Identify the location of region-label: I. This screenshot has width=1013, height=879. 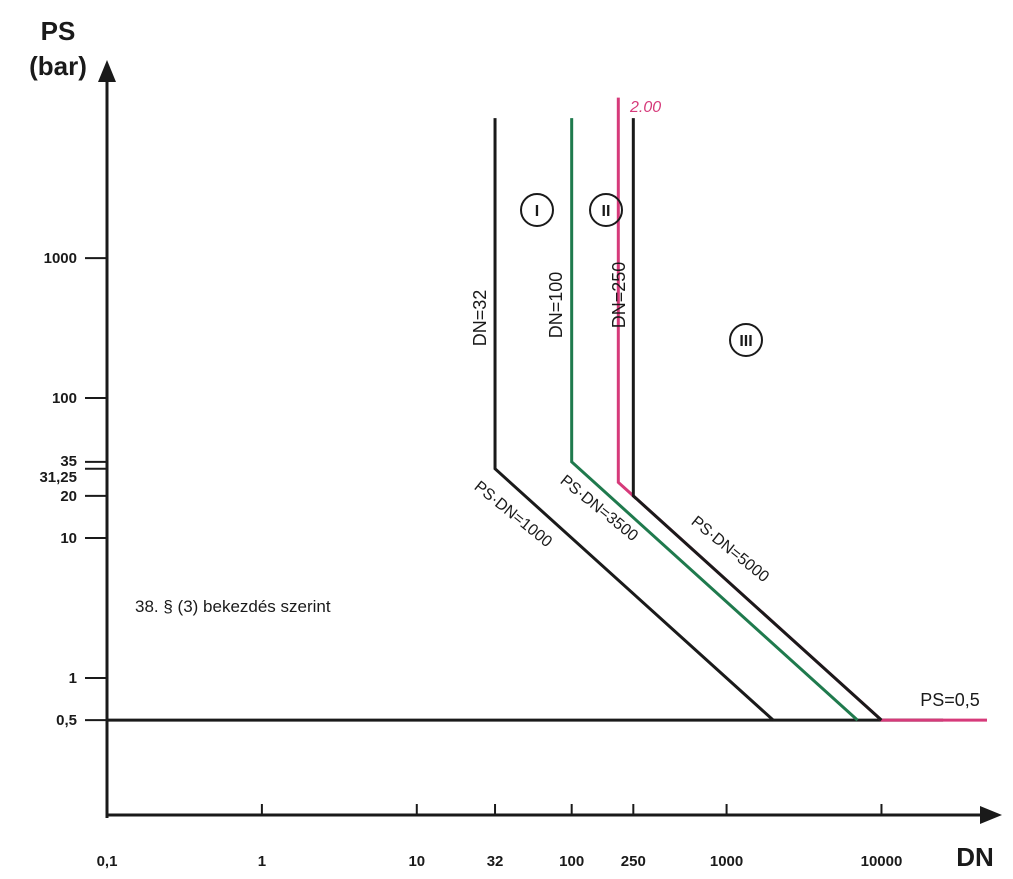
(537, 211).